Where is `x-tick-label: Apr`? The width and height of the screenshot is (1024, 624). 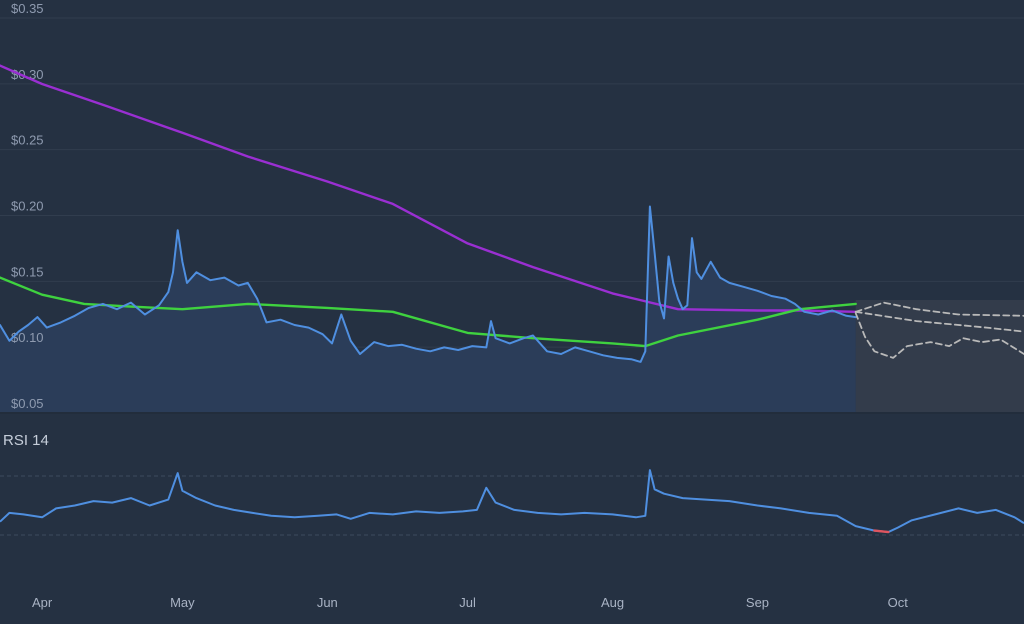
x-tick-label: Apr is located at coordinates (42, 602).